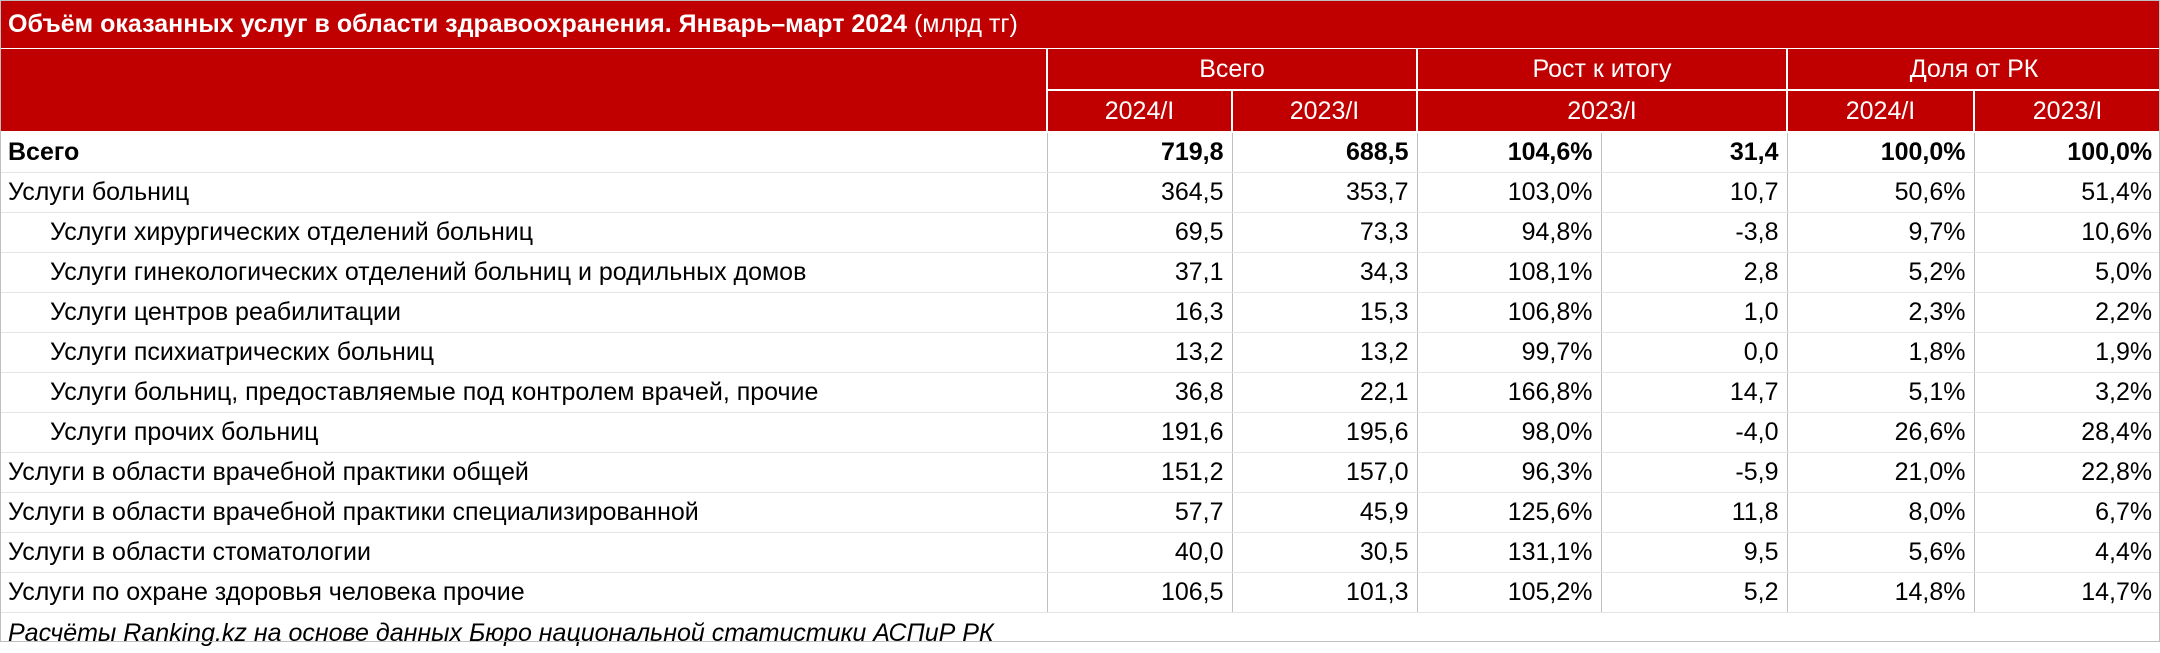  I want to click on cell-volume-2023: 15,3, so click(1324, 313).